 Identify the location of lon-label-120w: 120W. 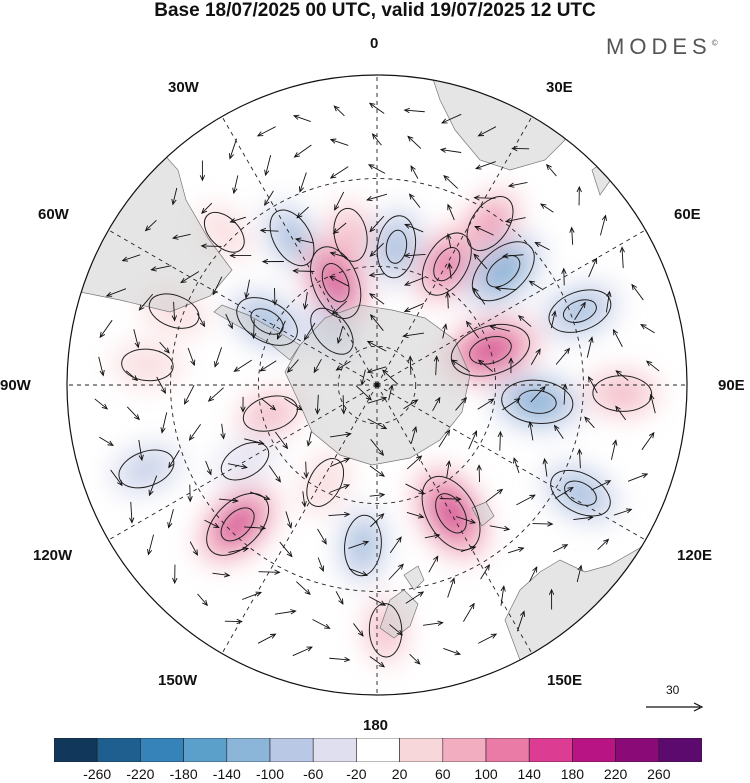
(53, 555).